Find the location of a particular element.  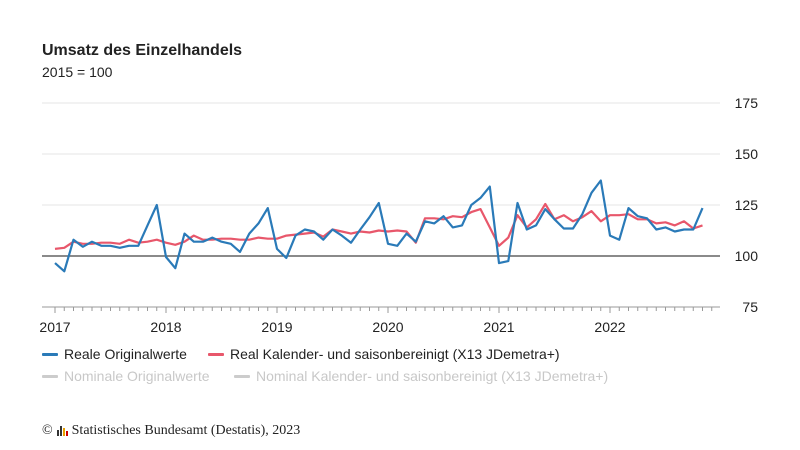

x-tick-label: 2021 is located at coordinates (498, 327).